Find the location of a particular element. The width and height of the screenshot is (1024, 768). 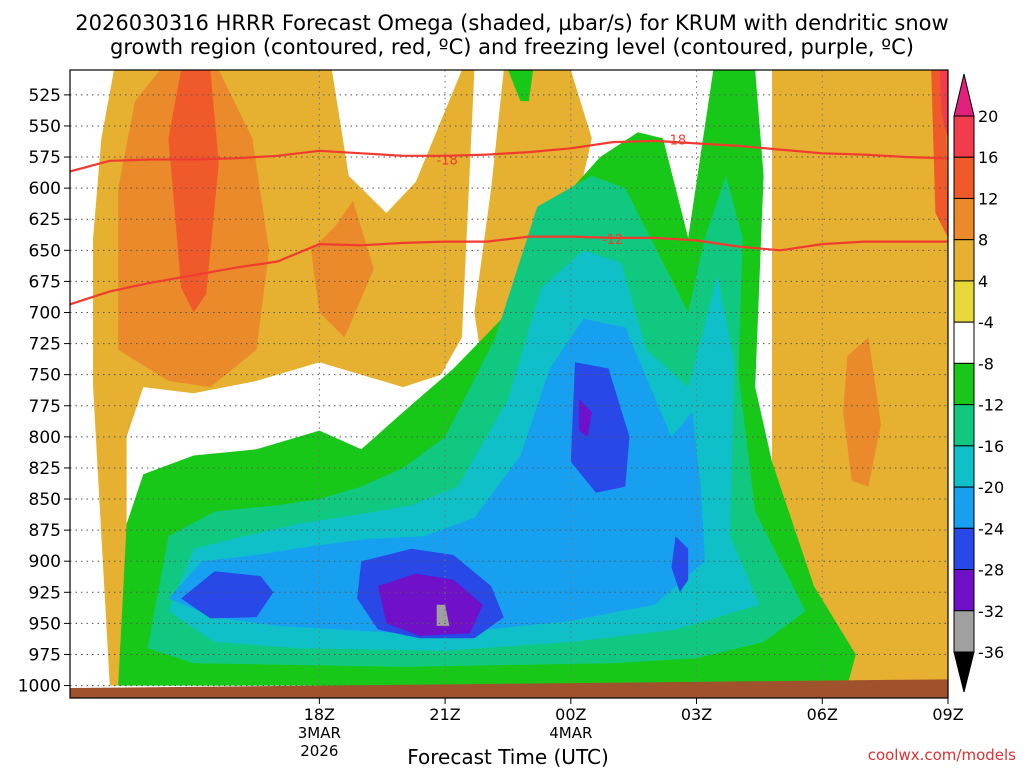

y-tick-label: 900 is located at coordinates (45, 562).